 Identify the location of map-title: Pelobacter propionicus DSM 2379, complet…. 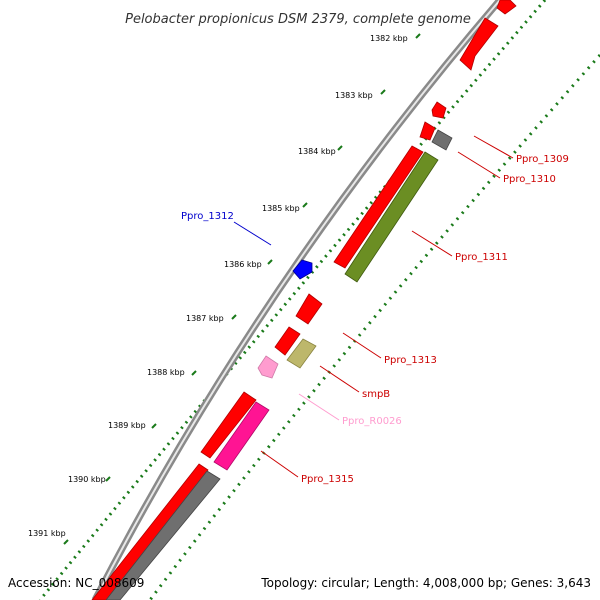
(298, 19).